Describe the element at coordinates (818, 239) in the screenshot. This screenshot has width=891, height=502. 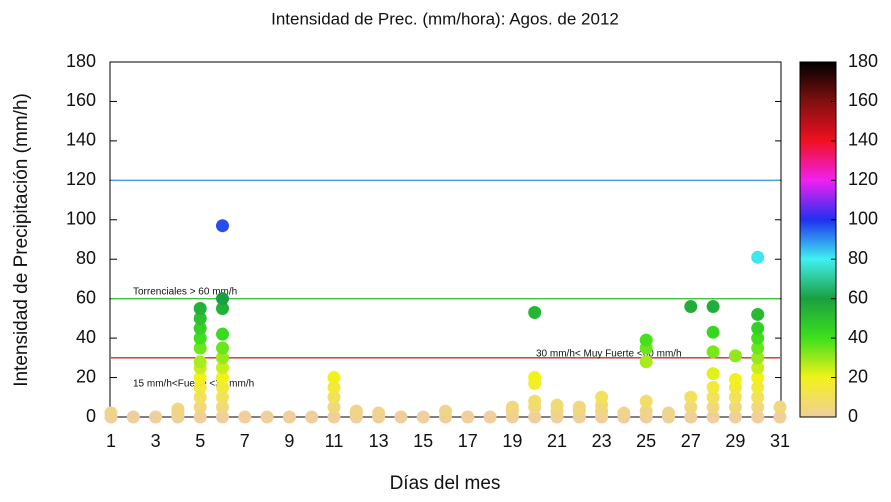
I see `colorbar` at that location.